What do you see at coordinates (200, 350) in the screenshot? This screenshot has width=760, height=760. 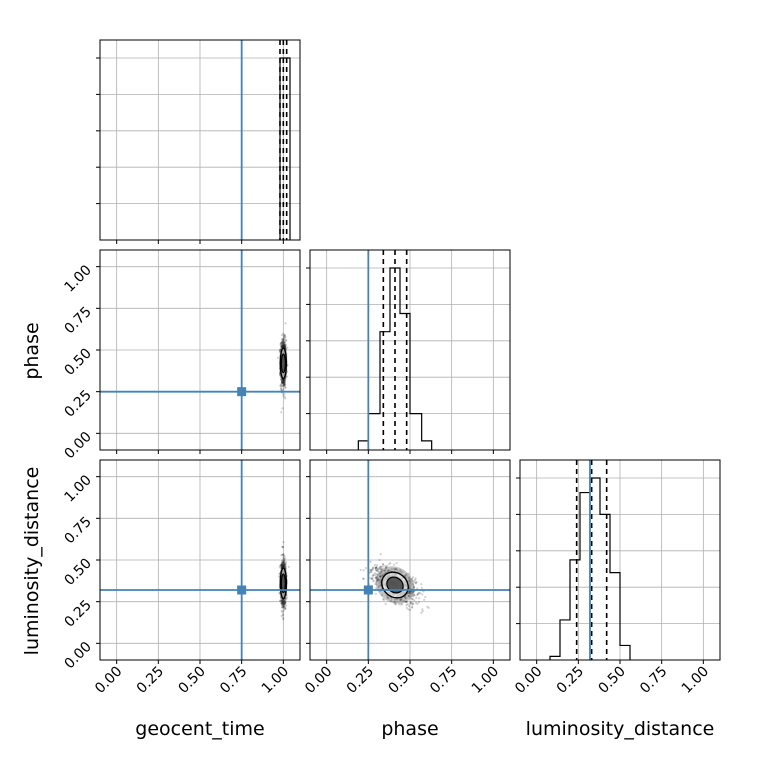 I see `panel-frame` at bounding box center [200, 350].